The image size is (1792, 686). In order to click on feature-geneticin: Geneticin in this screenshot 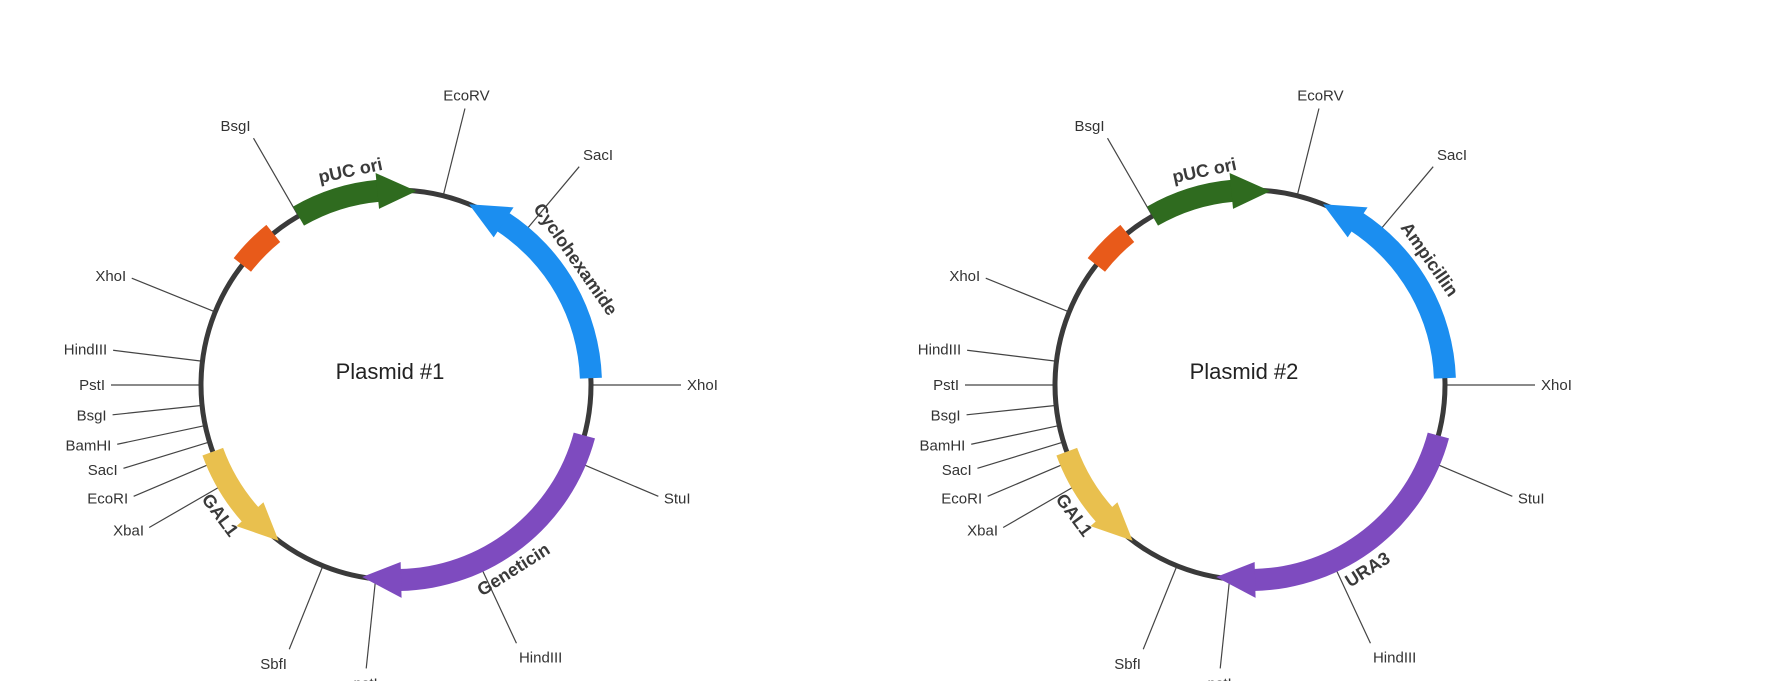, I will do `click(478, 516)`.